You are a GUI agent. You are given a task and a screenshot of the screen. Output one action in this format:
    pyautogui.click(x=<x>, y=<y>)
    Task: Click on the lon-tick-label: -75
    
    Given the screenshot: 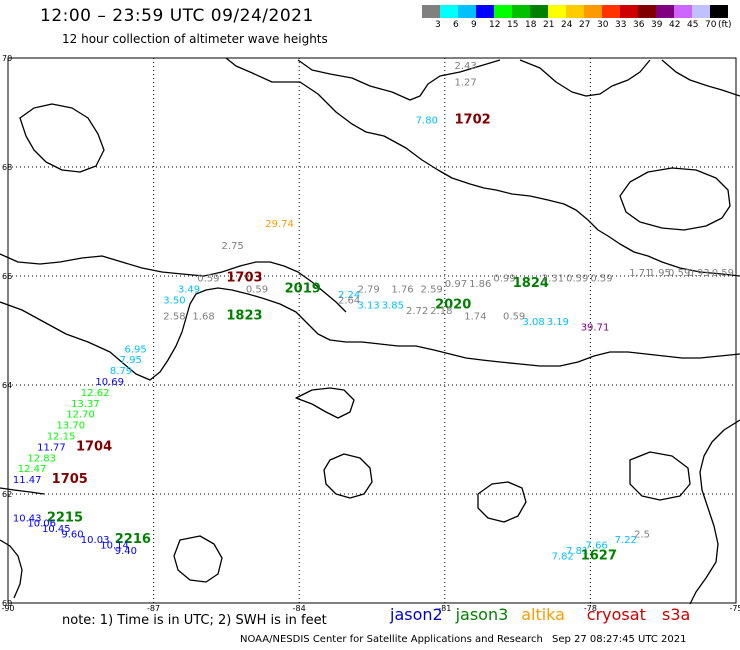 What is the action you would take?
    pyautogui.click(x=734, y=608)
    